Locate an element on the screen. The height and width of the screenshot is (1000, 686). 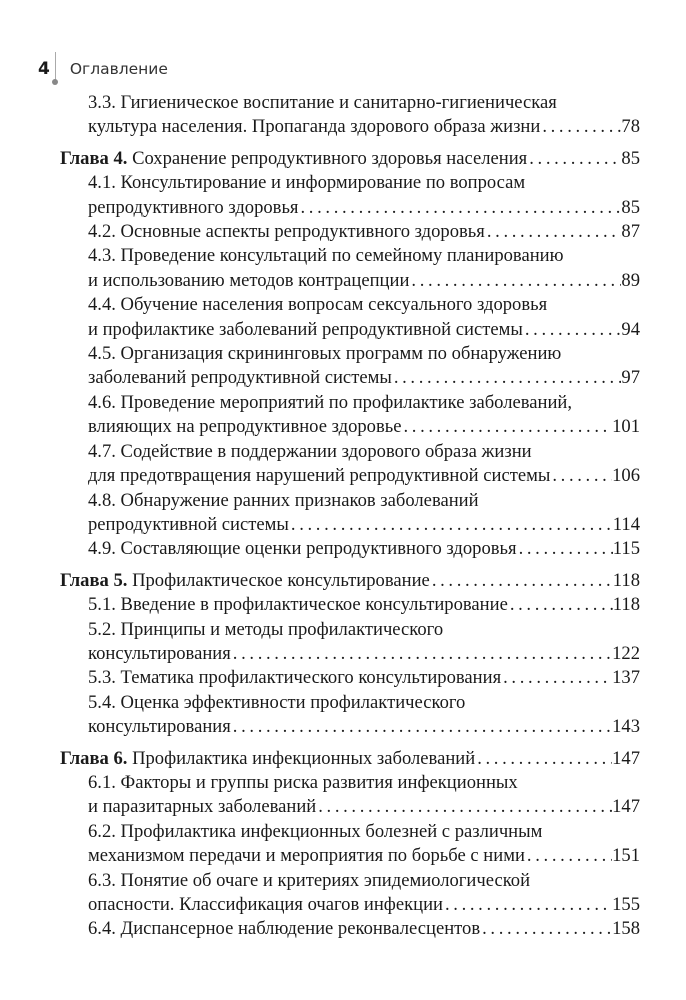
entry-page-number: 97 is located at coordinates (630, 378).